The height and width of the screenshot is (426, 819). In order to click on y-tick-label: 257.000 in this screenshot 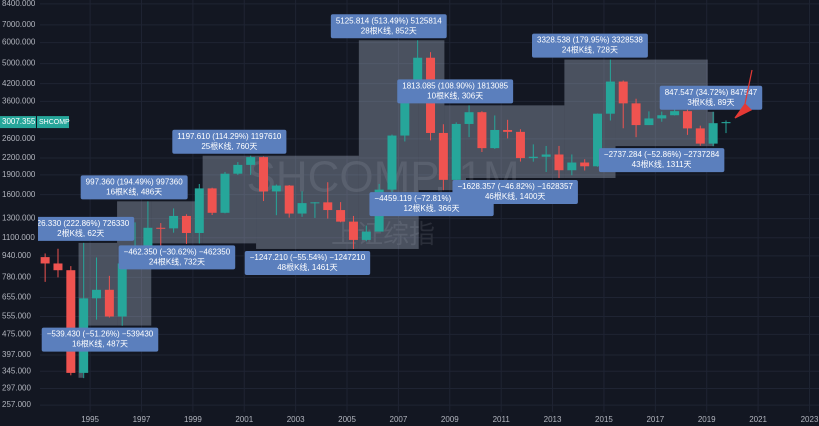, I will do `click(16, 404)`.